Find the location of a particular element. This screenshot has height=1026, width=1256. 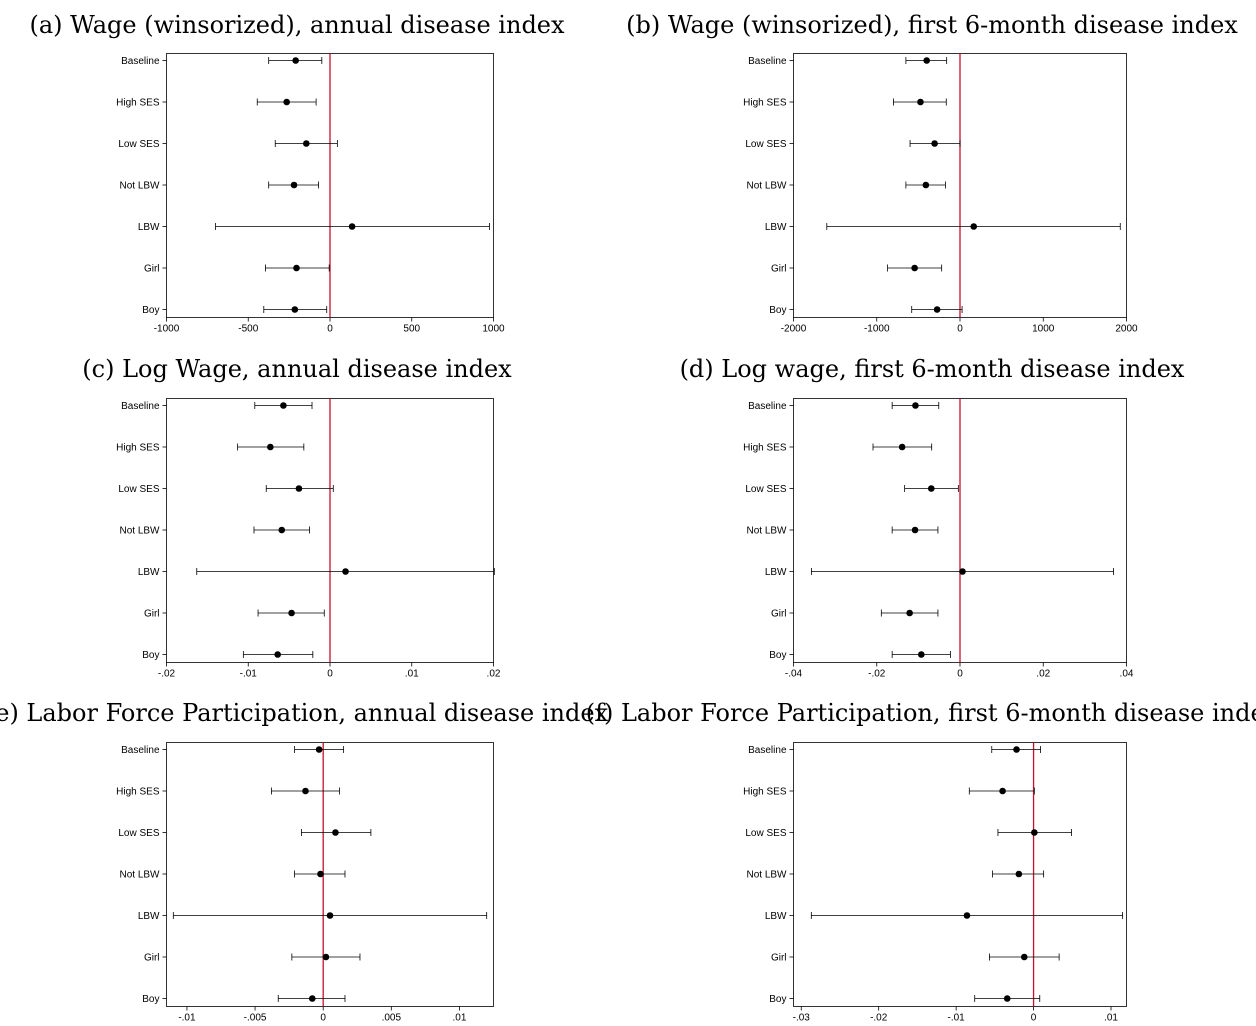

x-tick-label: -.04 is located at coordinates (794, 674).